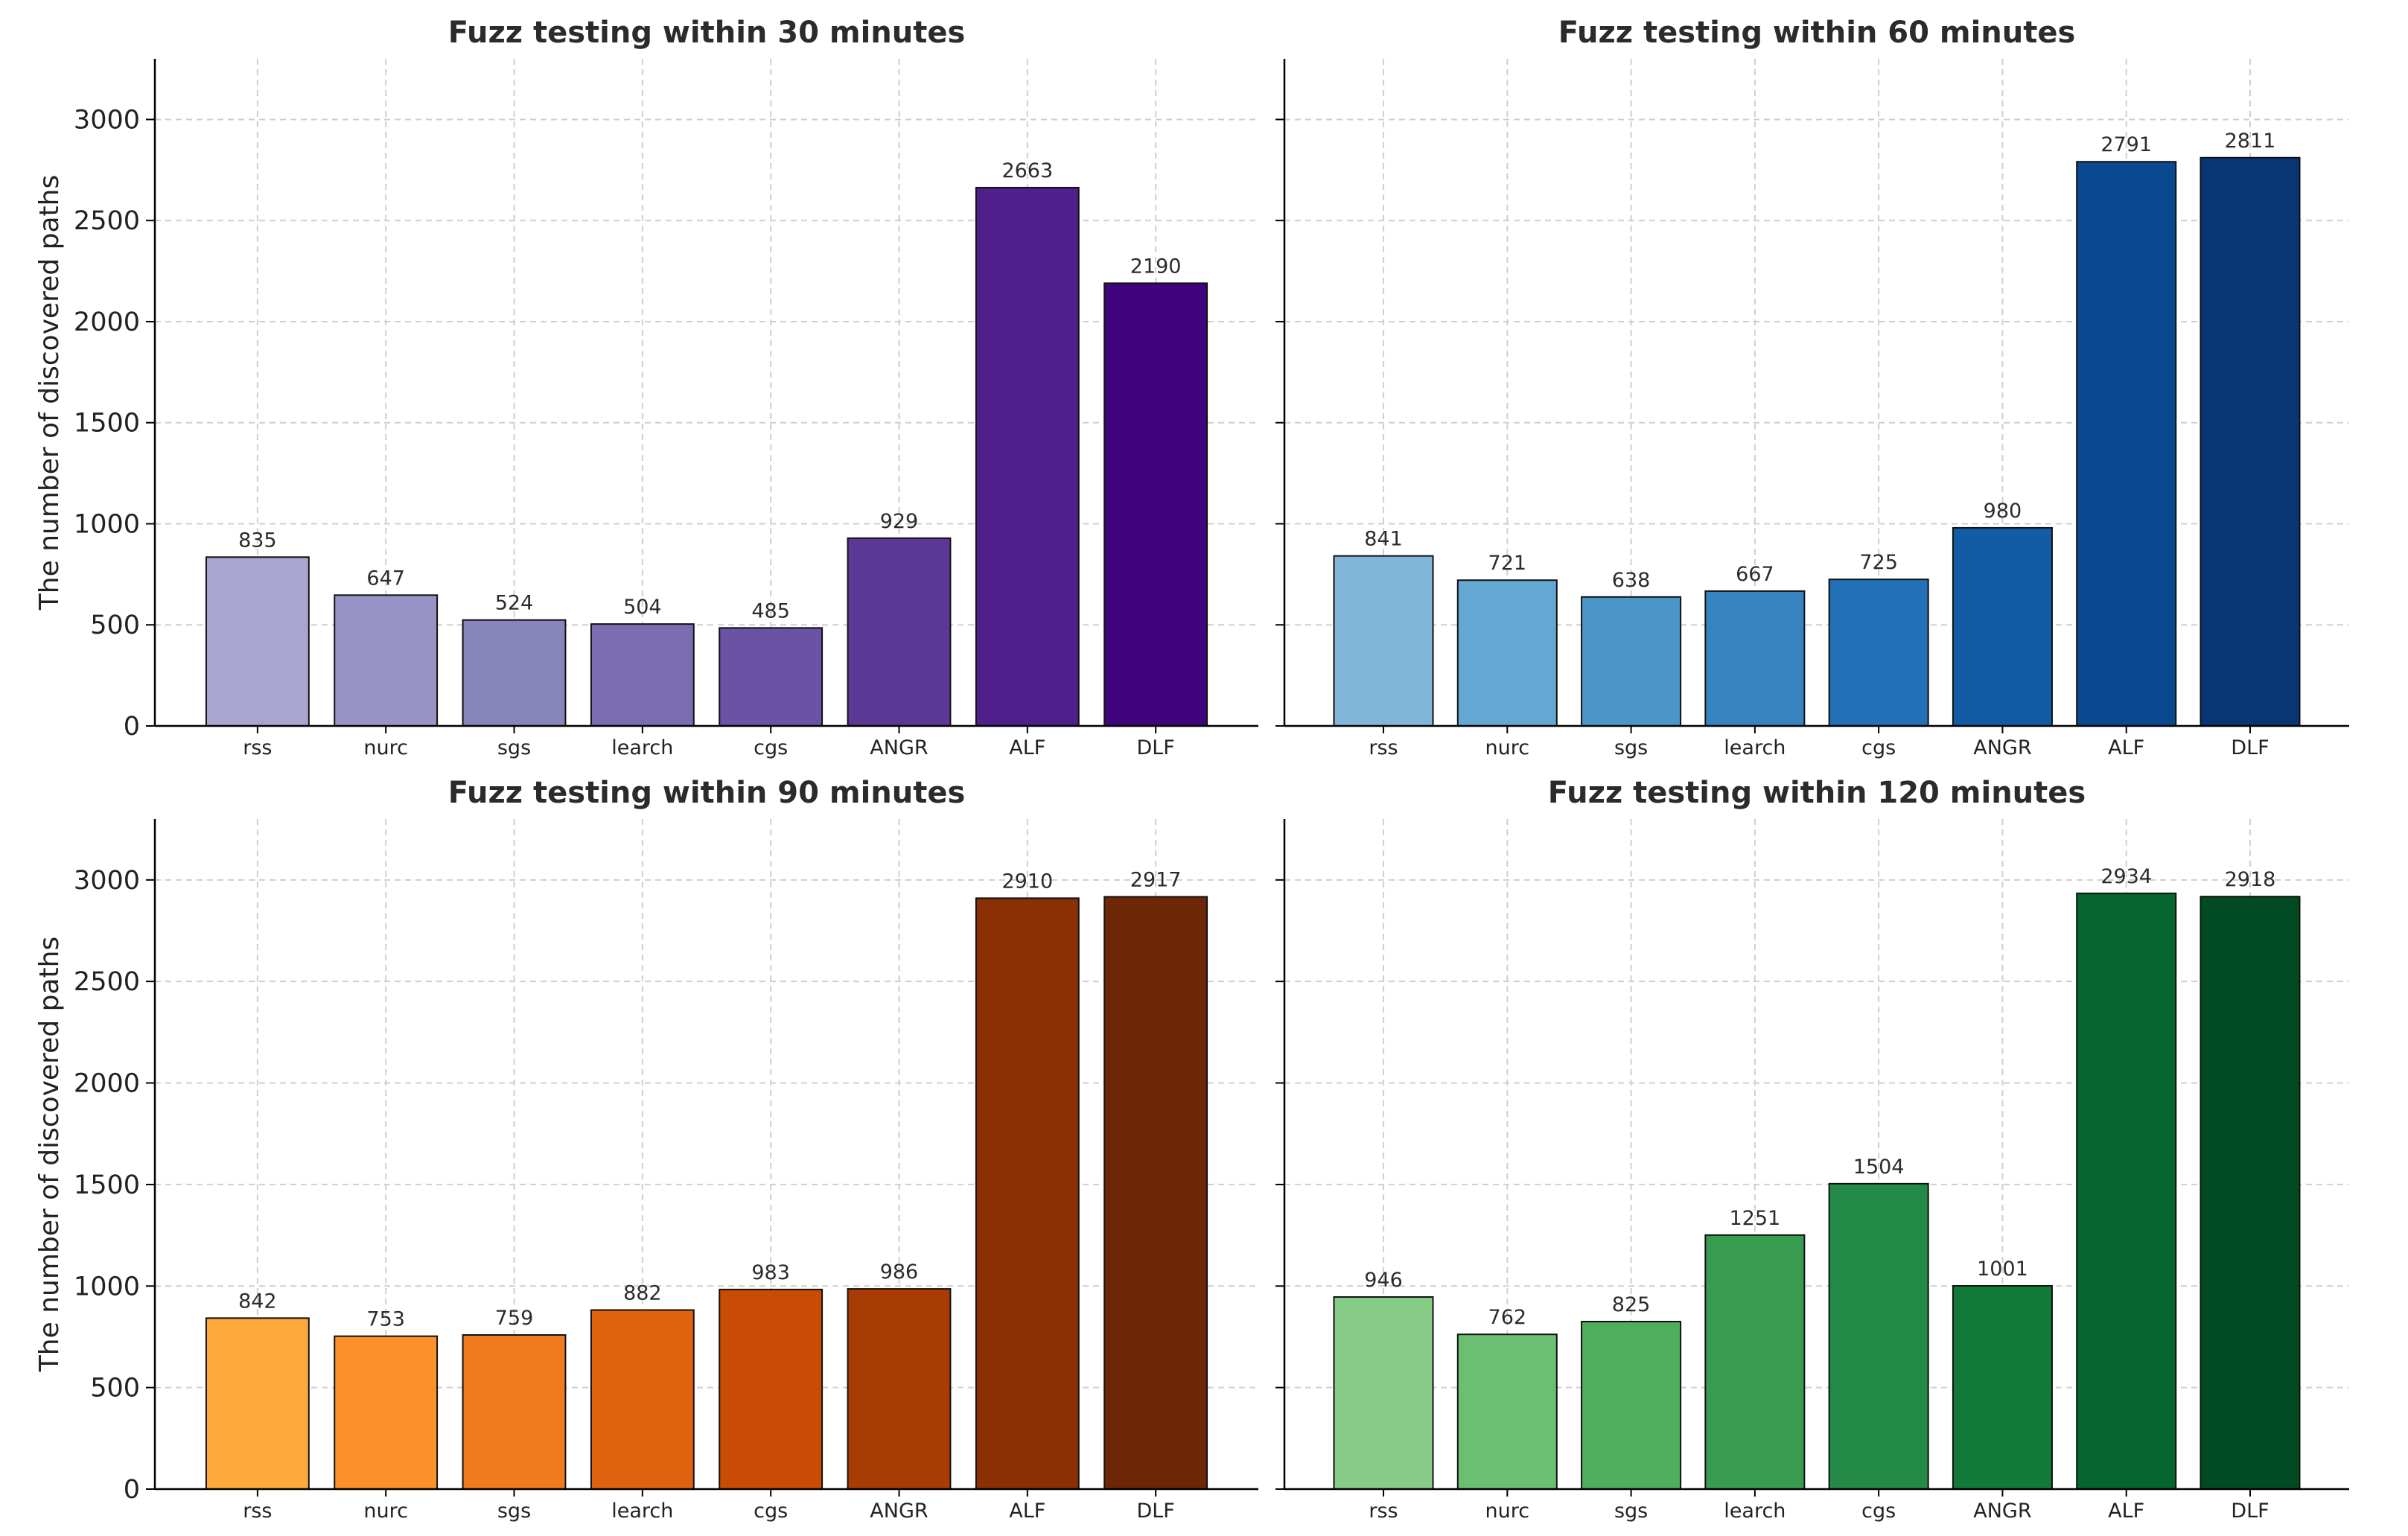  Describe the element at coordinates (707, 33) in the screenshot. I see `chart-title: Fuzz testing within 30 minutes` at that location.